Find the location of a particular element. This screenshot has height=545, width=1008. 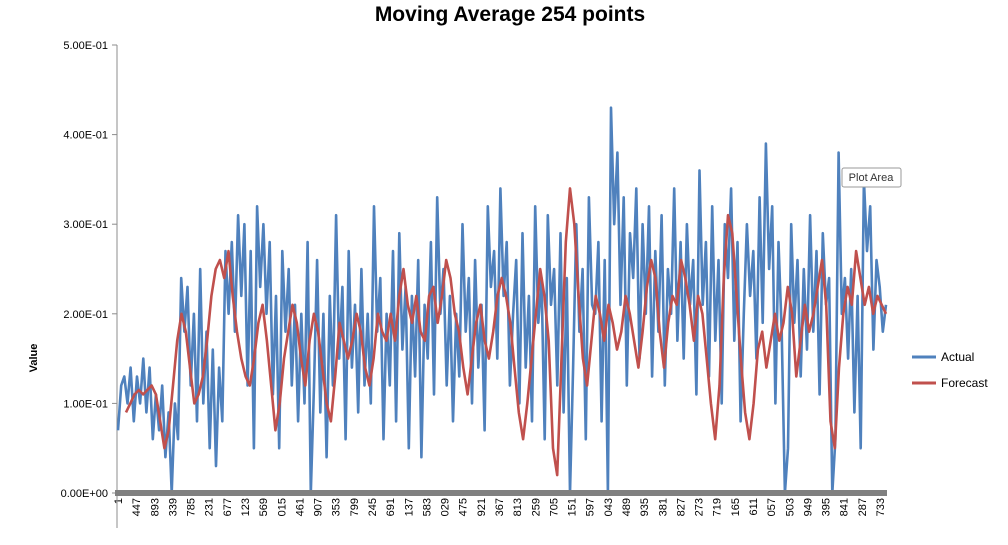

x-tick-label: 691 is located at coordinates (391, 507).